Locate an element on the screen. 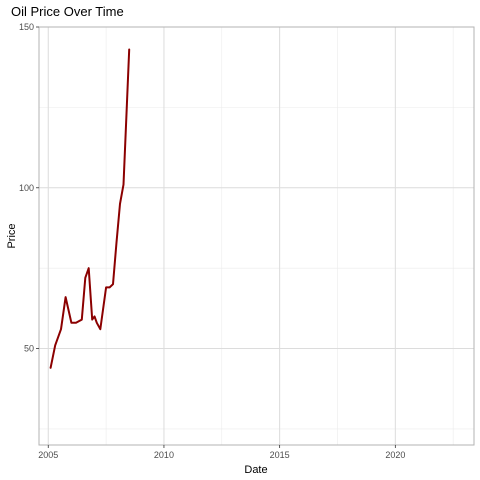 This screenshot has height=480, width=480. y-axis-label: Price is located at coordinates (12, 235).